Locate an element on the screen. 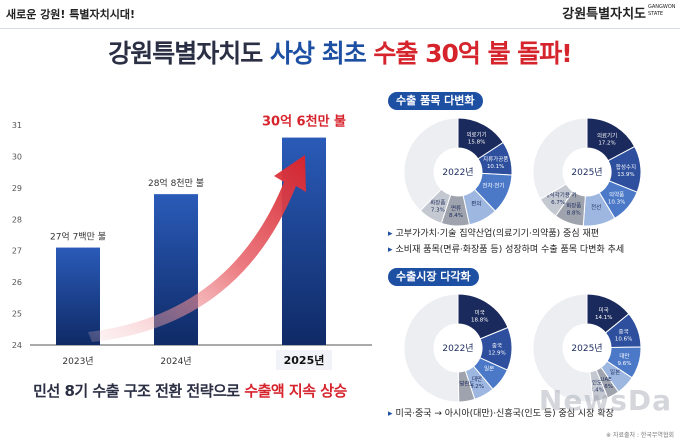  bar-data-label: 30억 6천만 불 is located at coordinates (304, 122).